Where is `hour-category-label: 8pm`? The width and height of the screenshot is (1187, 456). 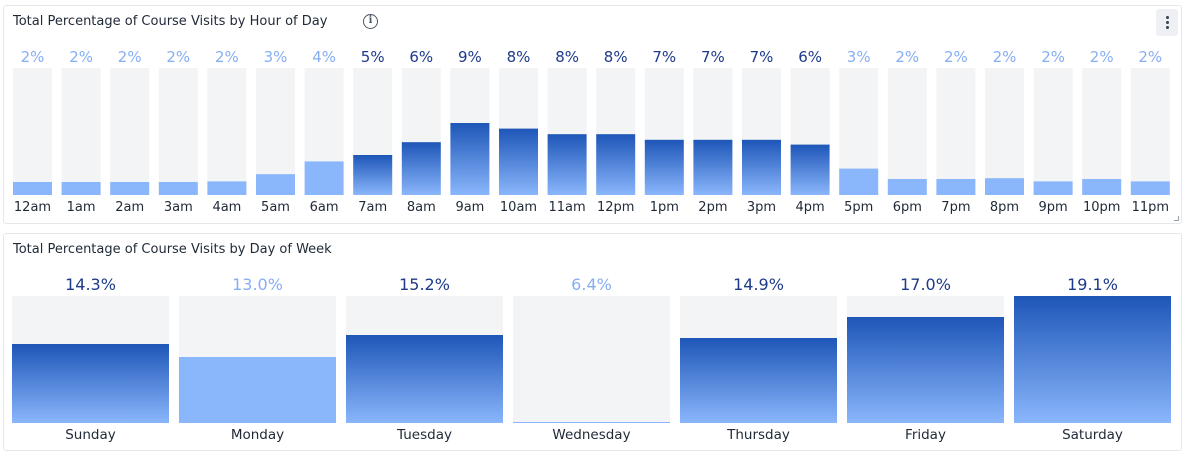 hour-category-label: 8pm is located at coordinates (1004, 207).